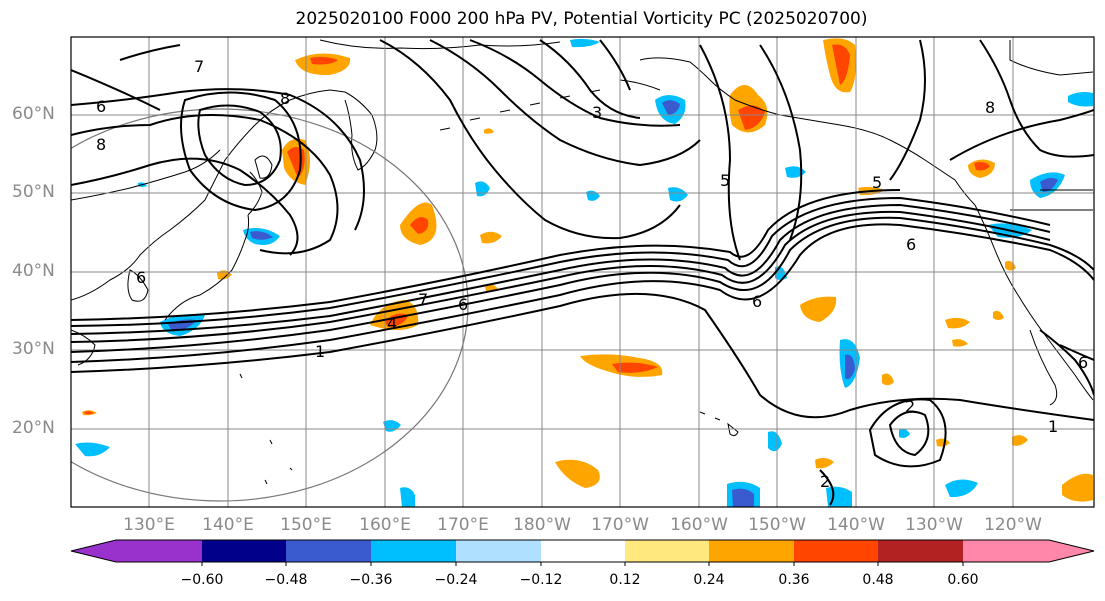 Image resolution: width=1105 pixels, height=601 pixels. I want to click on lon-label-140w: 140°W, so click(856, 525).